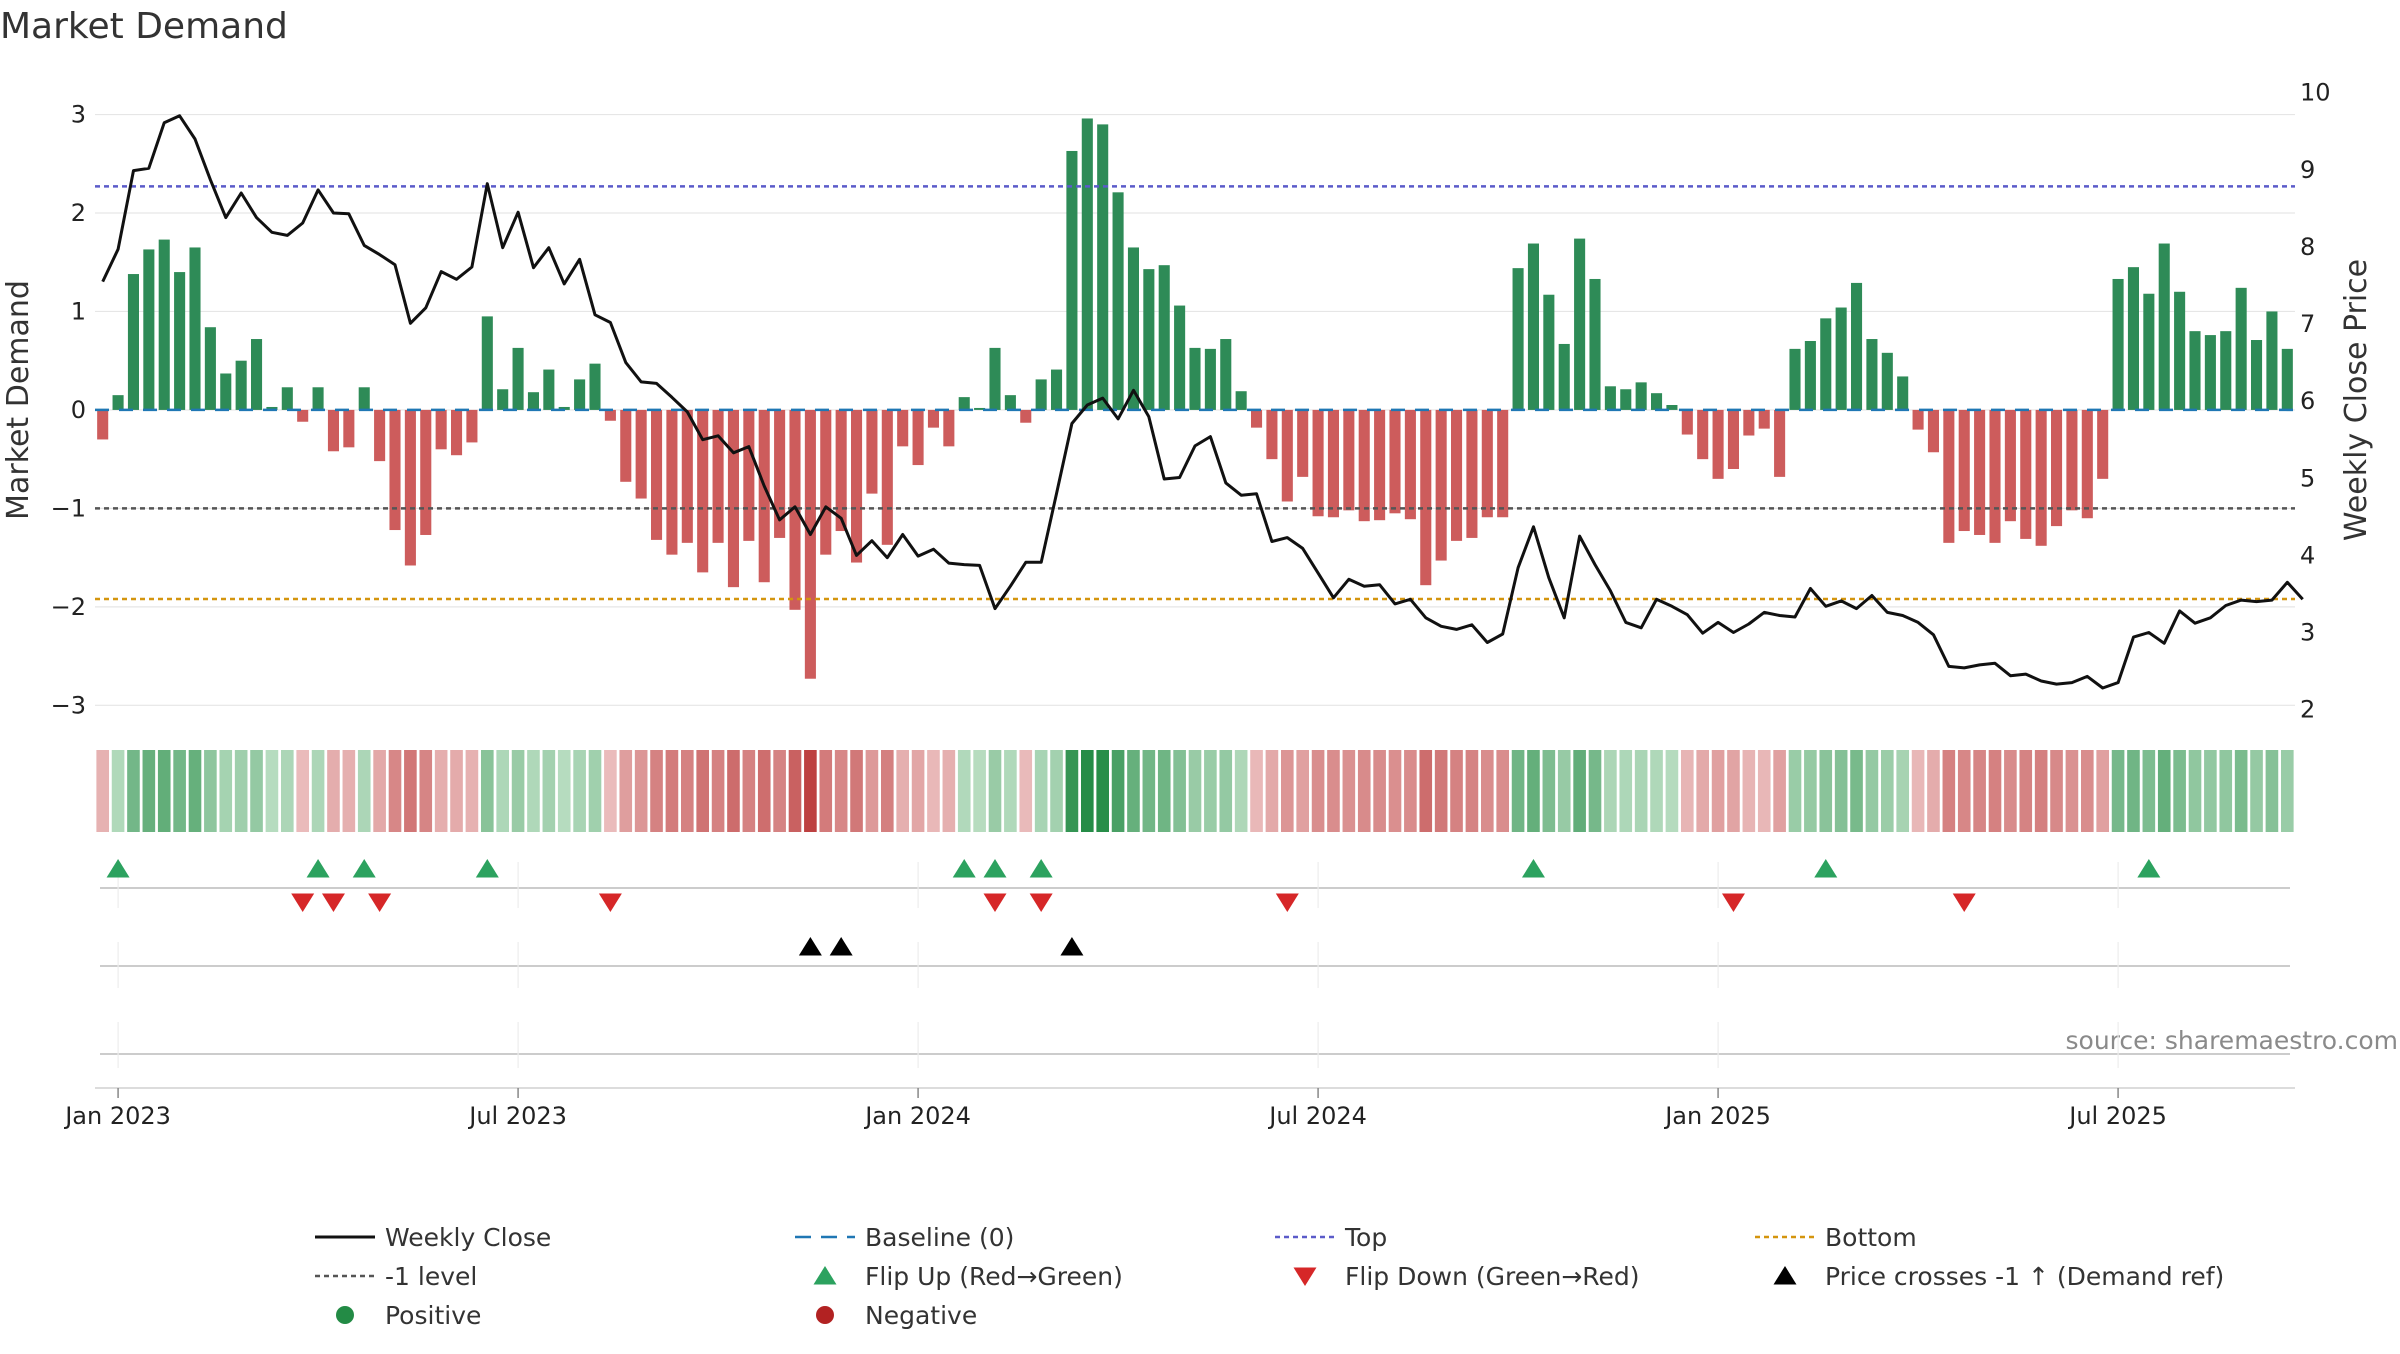  What do you see at coordinates (433, 1237) in the screenshot?
I see `legend-entry: Weekly Close` at bounding box center [433, 1237].